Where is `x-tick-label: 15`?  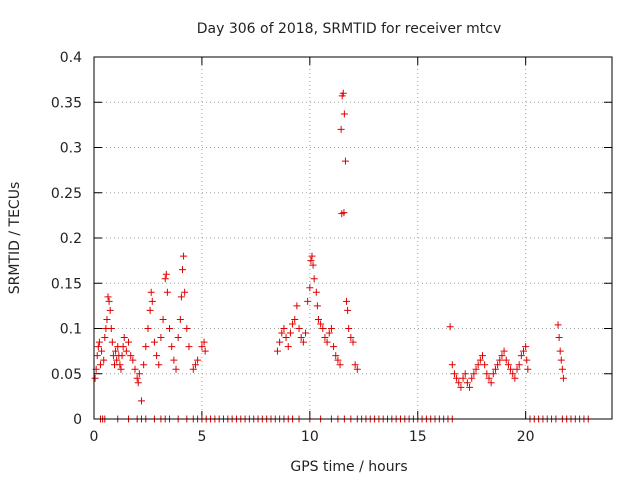 x-tick-label: 15 is located at coordinates (418, 437).